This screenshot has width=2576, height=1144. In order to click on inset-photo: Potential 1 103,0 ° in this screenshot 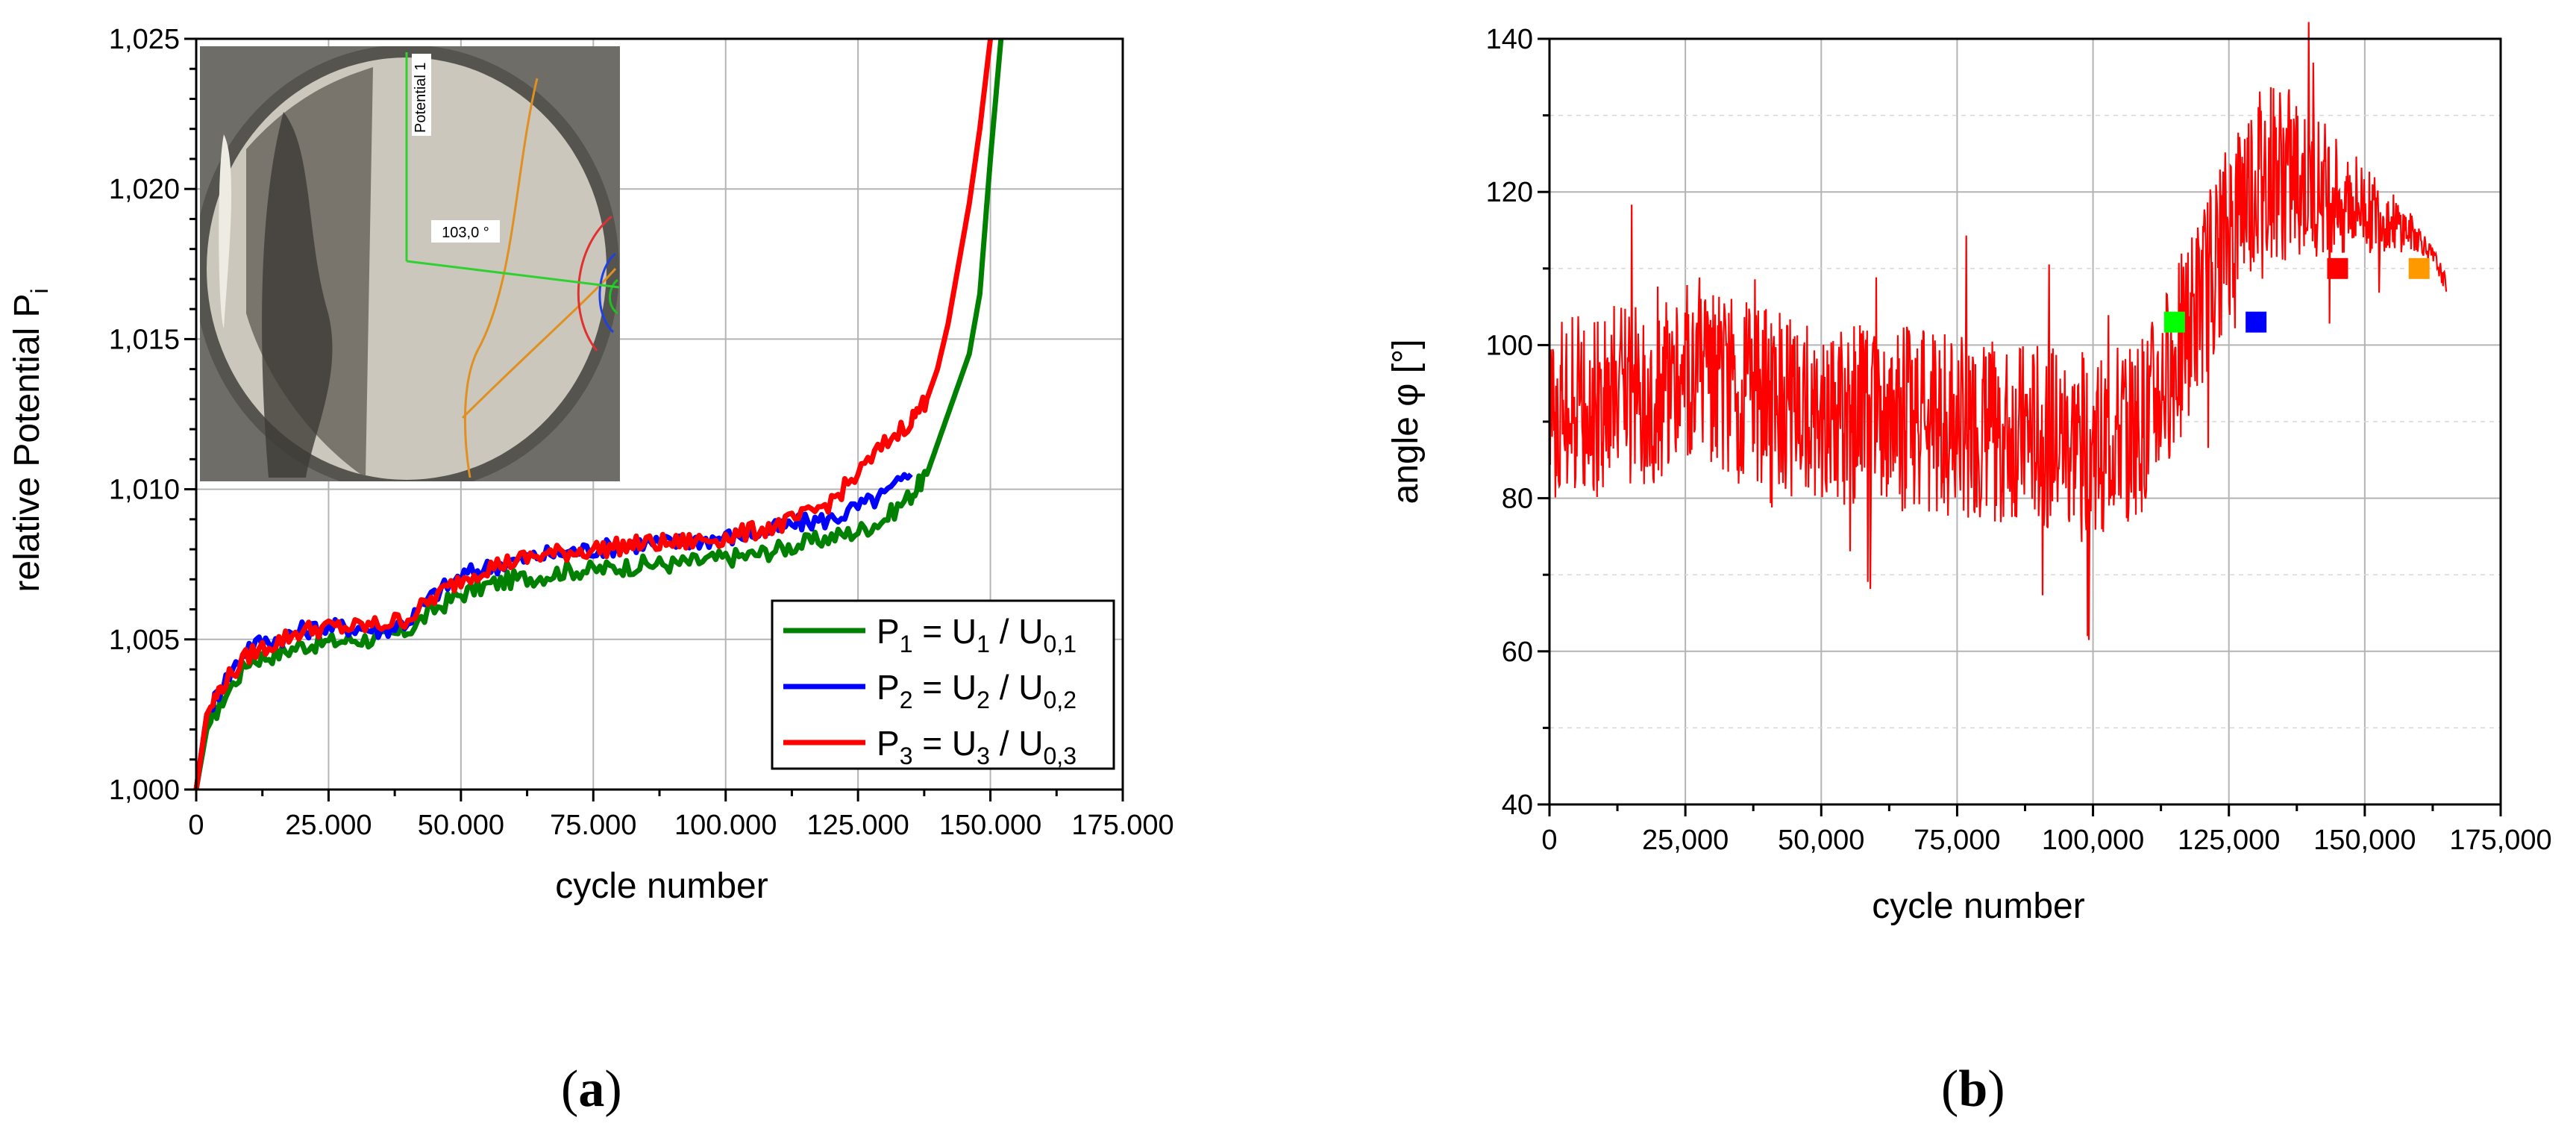, I will do `click(410, 263)`.